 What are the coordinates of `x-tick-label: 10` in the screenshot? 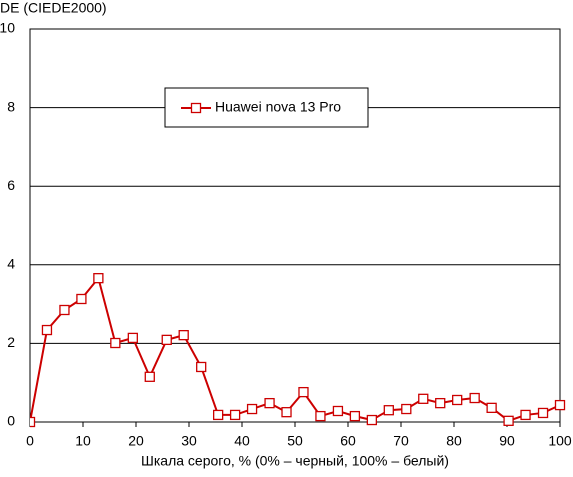 It's located at (83, 441).